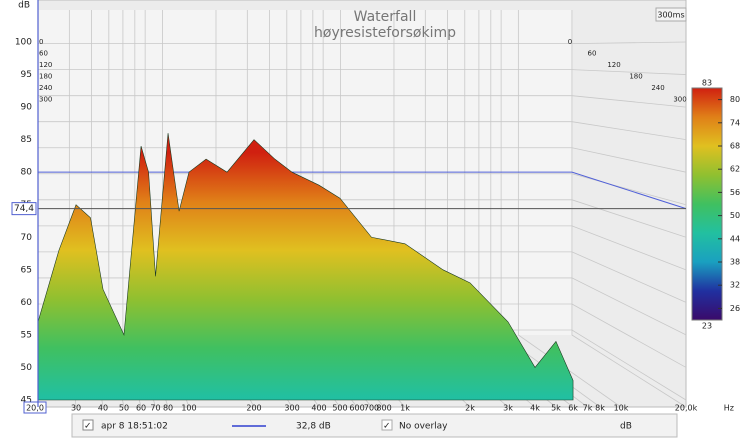 This screenshot has width=750, height=440. I want to click on time-unit: 300ms, so click(670, 15).